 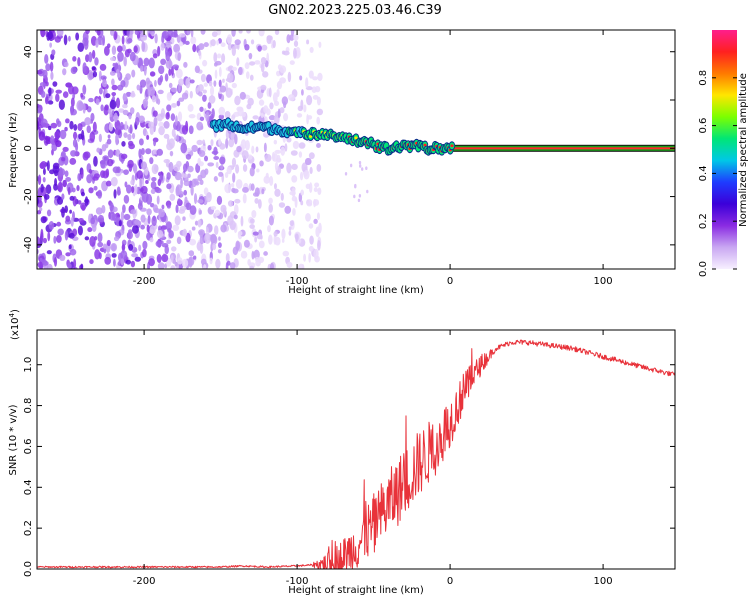 I want to click on y-tick-label: 0.8, so click(x=28, y=406).